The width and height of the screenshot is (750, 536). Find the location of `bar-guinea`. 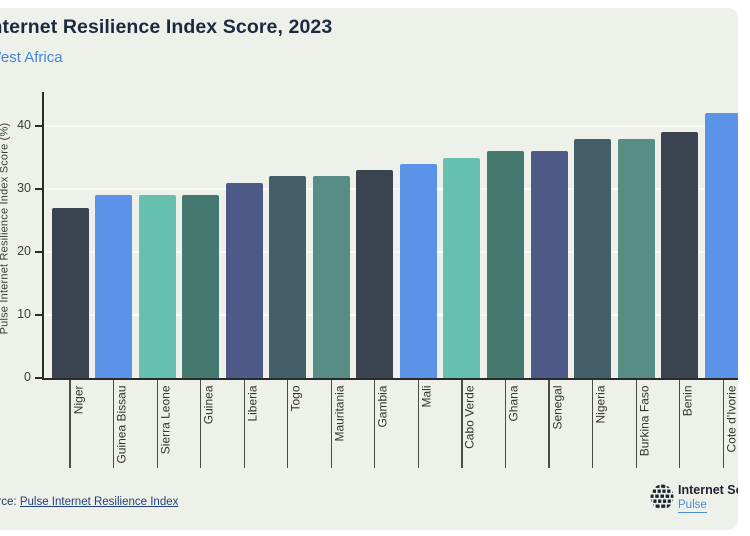

bar-guinea is located at coordinates (201, 286).